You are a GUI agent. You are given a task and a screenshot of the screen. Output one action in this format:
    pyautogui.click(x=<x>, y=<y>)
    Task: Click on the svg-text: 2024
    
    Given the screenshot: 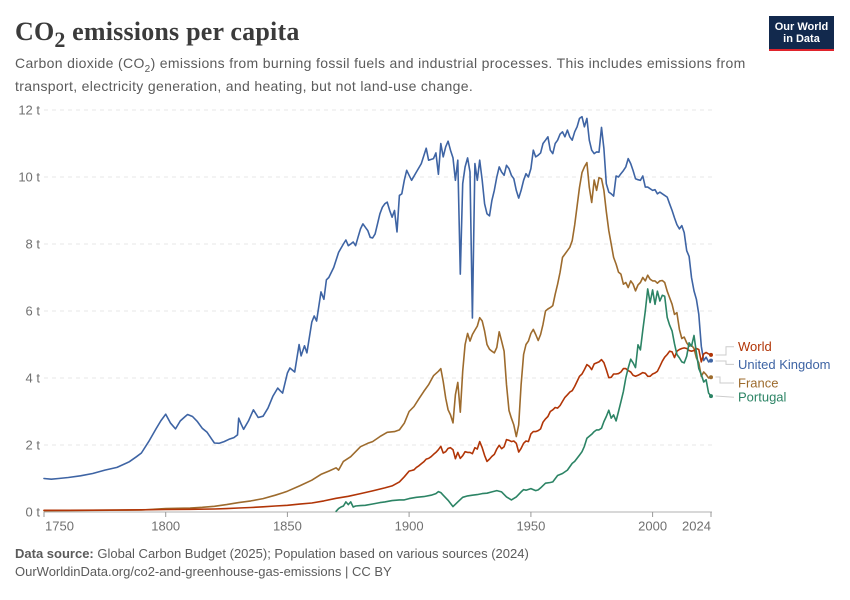 What is the action you would take?
    pyautogui.click(x=696, y=526)
    